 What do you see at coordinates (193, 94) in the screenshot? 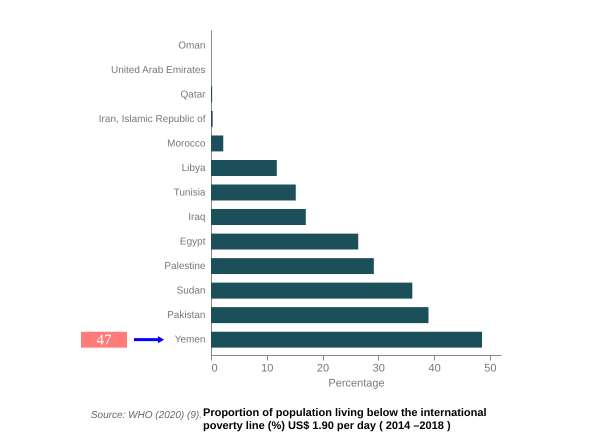
I see `y-tick-label: Qatar` at bounding box center [193, 94].